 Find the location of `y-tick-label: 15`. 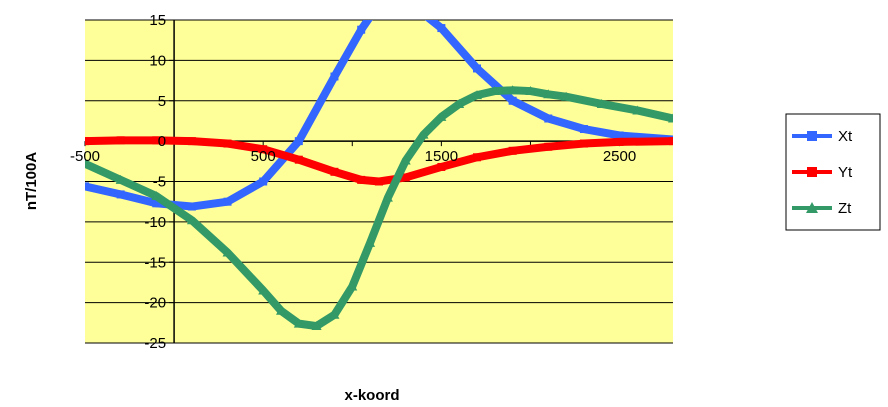

y-tick-label: 15 is located at coordinates (157, 20).